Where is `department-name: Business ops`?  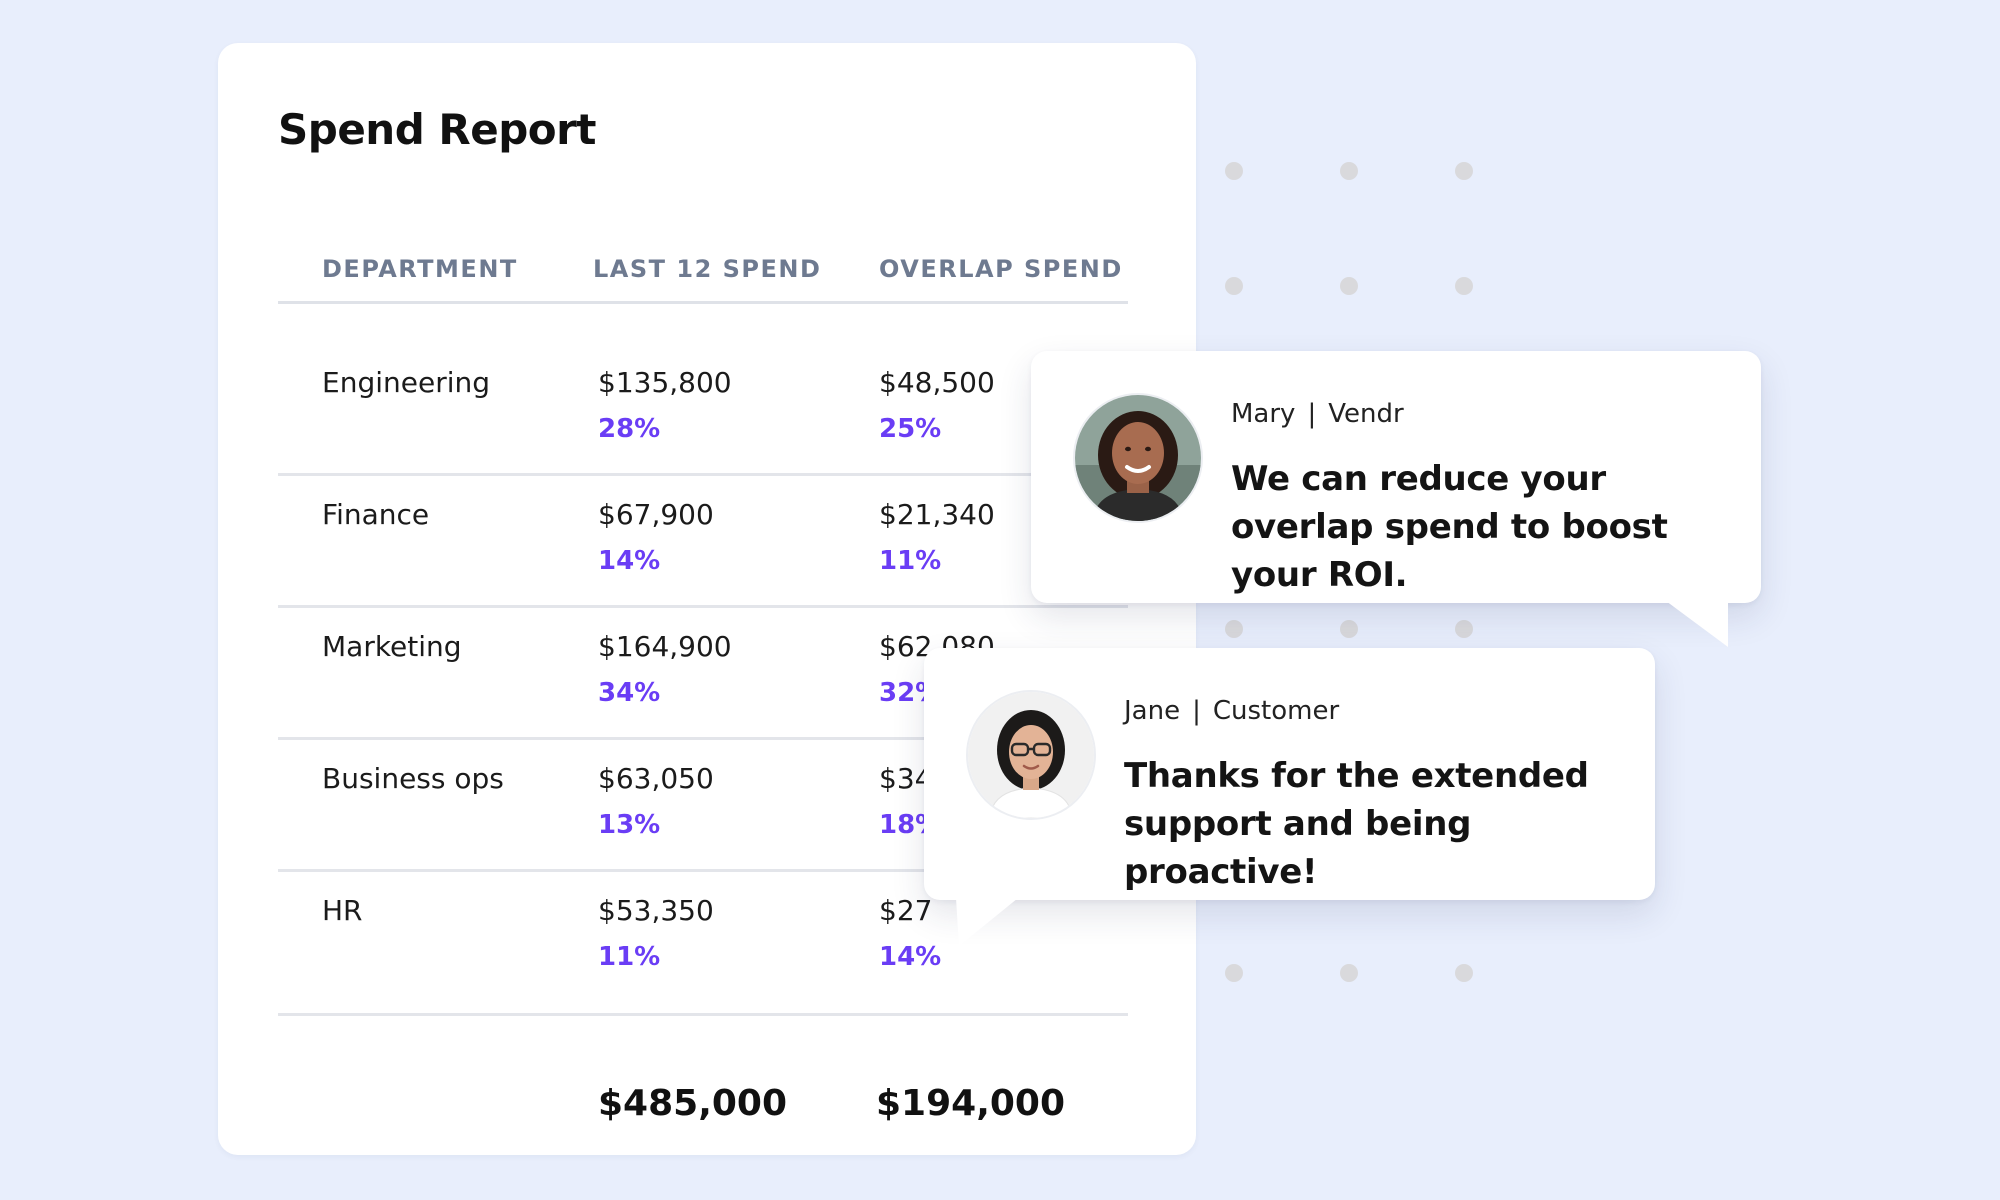
department-name: Business ops is located at coordinates (413, 778).